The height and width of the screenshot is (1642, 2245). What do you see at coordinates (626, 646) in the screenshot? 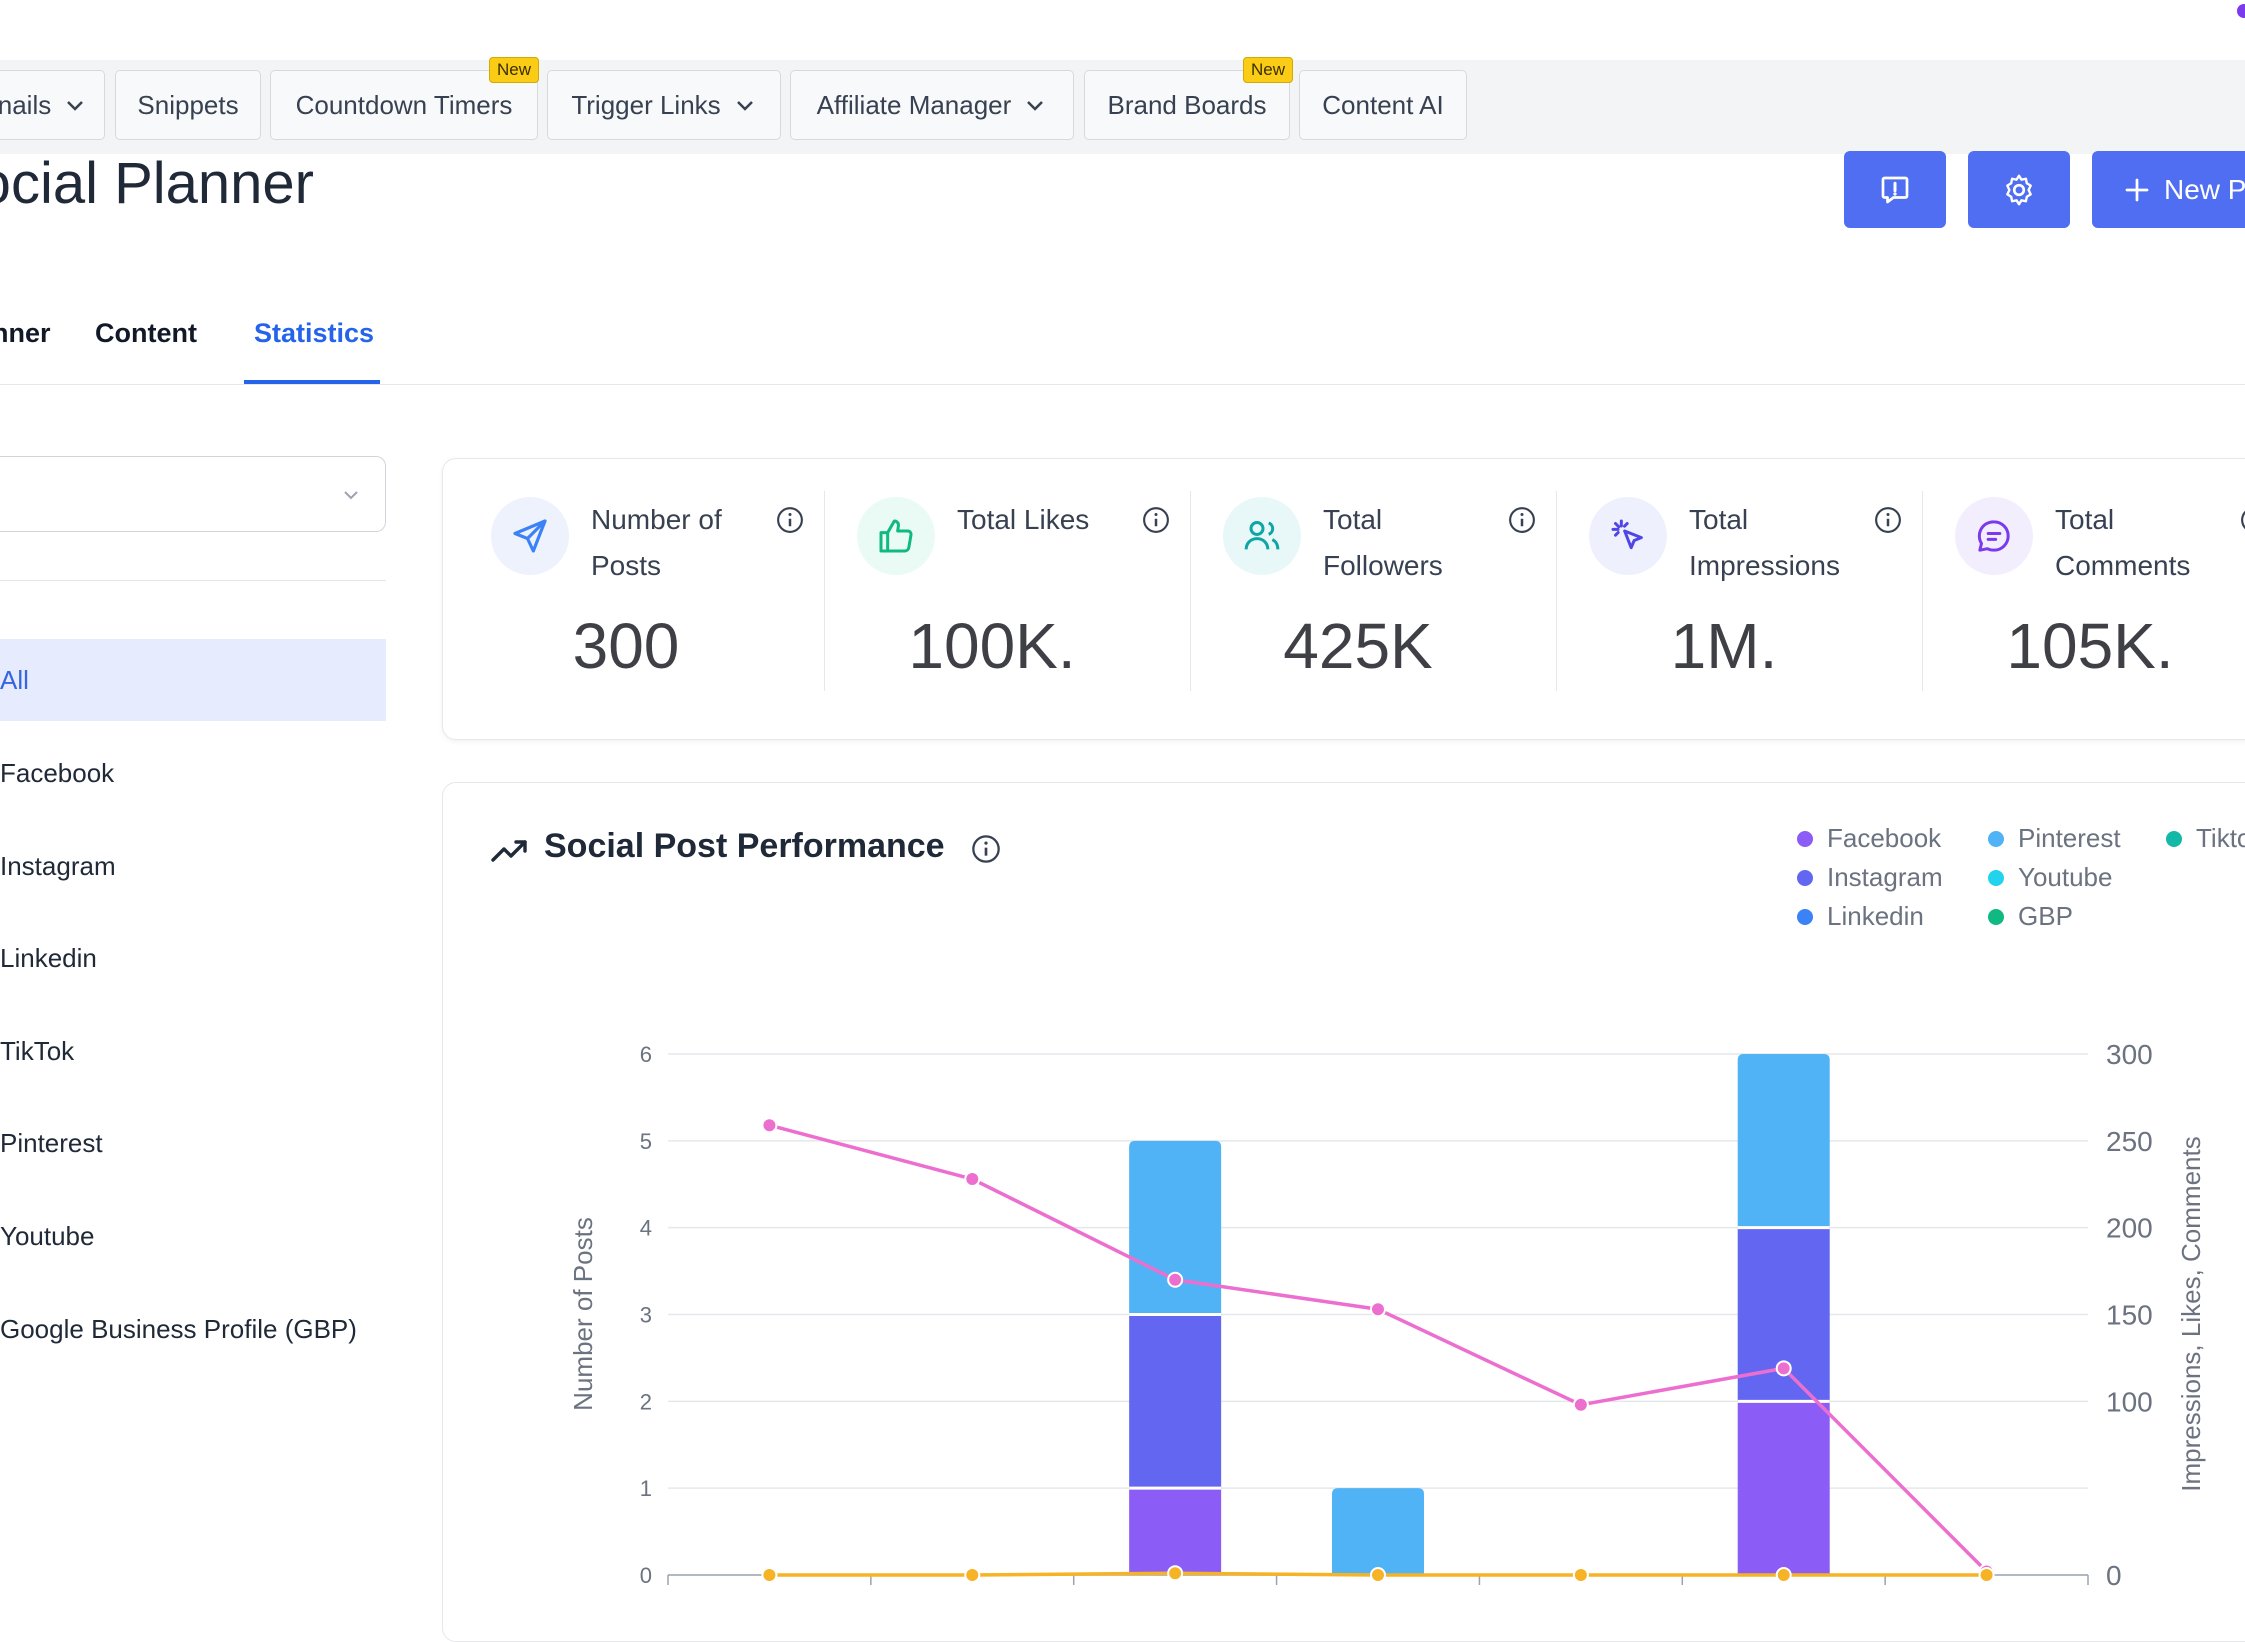
I see `stat-value: 300` at bounding box center [626, 646].